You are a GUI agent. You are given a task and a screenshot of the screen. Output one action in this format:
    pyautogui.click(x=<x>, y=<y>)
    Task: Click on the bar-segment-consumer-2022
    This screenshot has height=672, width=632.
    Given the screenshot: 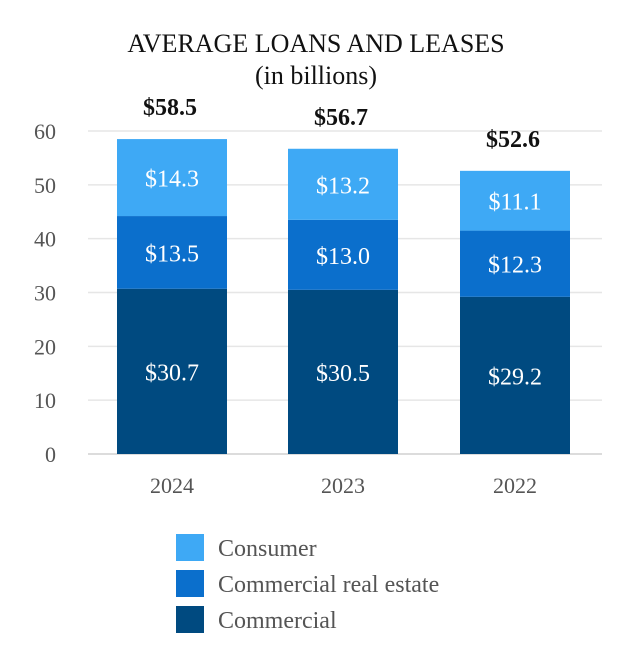 What is the action you would take?
    pyautogui.click(x=515, y=200)
    